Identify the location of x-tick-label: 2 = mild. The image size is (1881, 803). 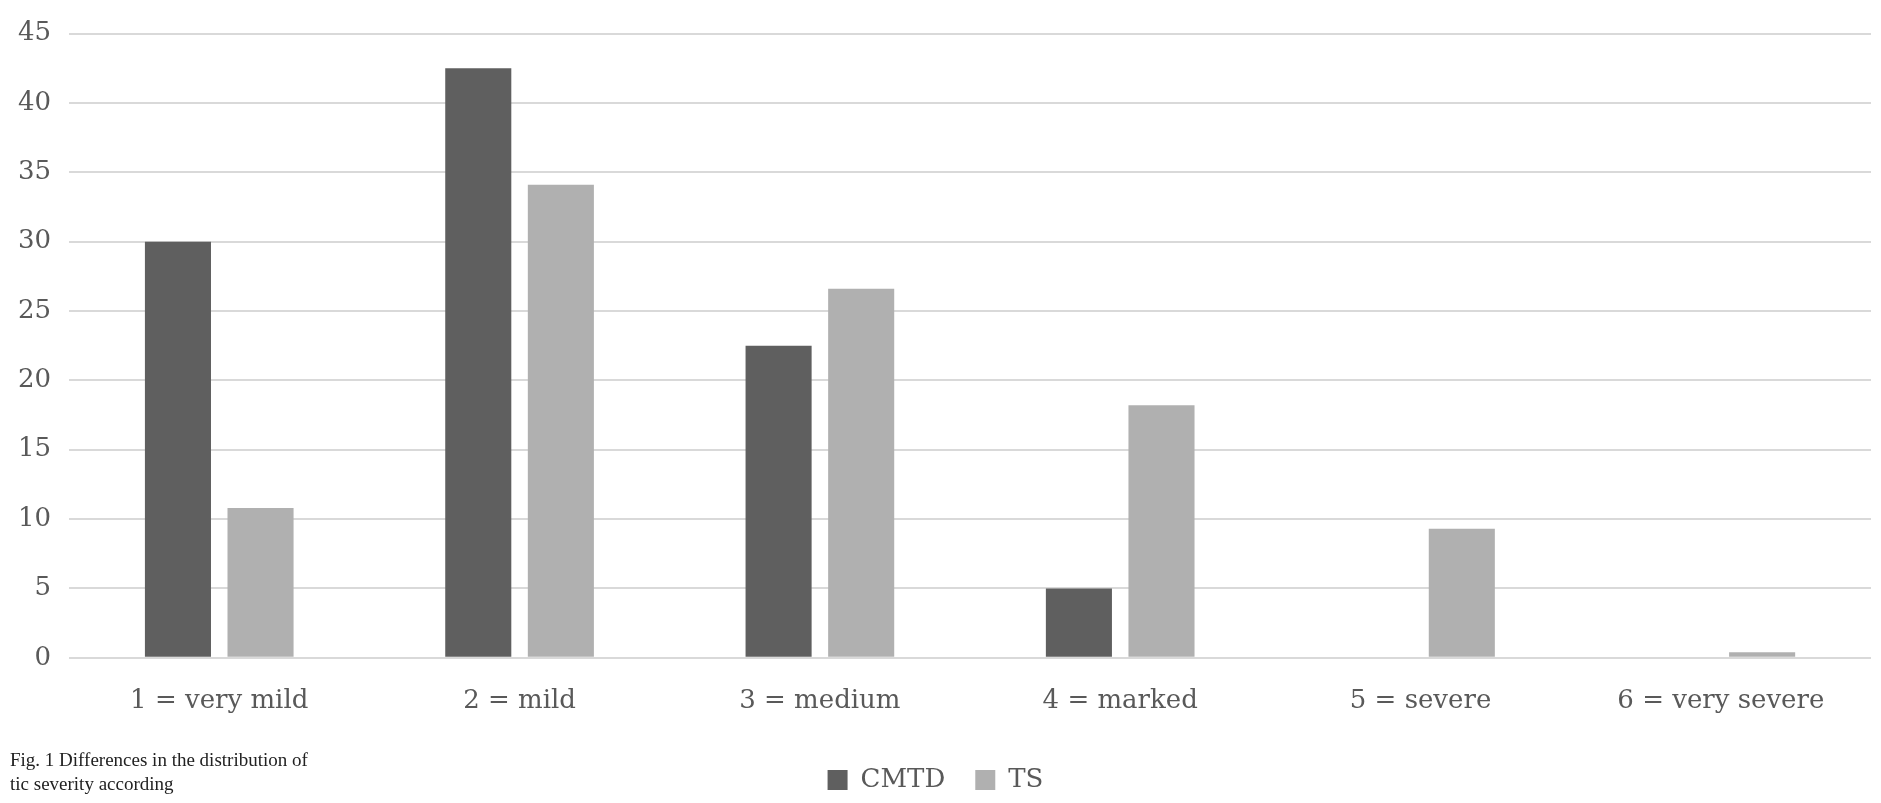
(519, 699).